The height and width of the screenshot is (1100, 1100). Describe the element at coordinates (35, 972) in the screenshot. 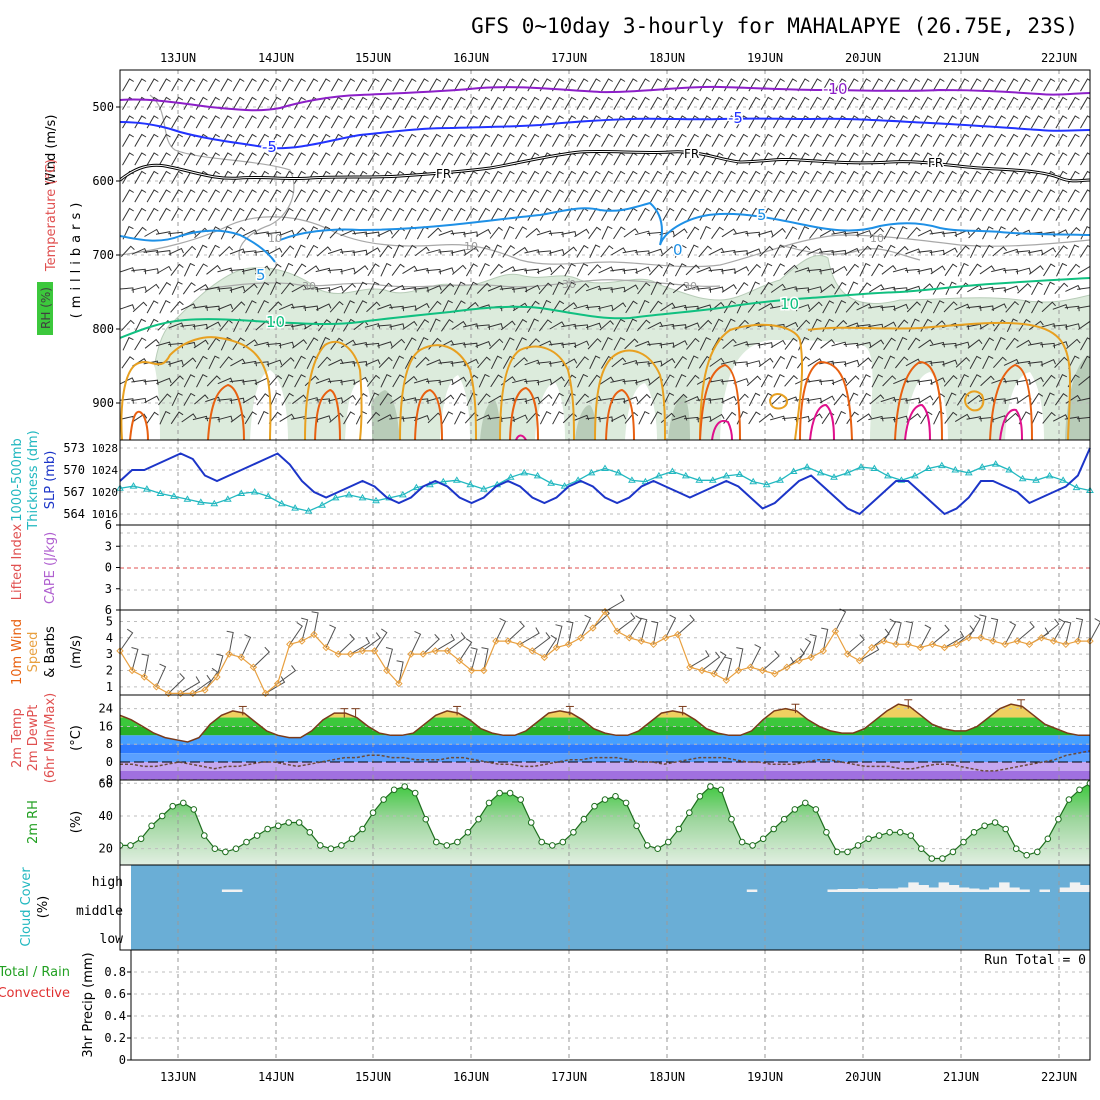

I see `total-rain-label: Total / Rain` at that location.